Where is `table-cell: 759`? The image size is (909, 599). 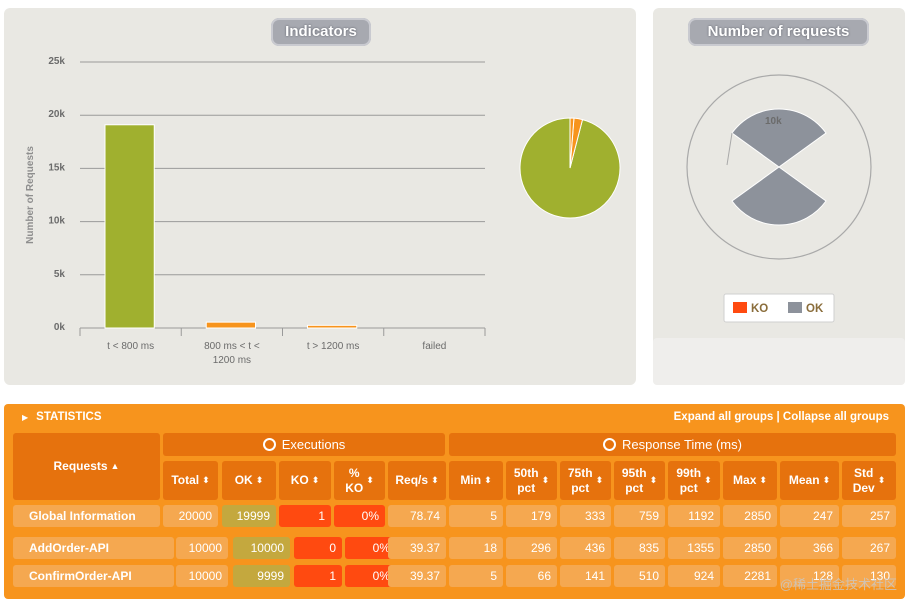
table-cell: 759 is located at coordinates (639, 516).